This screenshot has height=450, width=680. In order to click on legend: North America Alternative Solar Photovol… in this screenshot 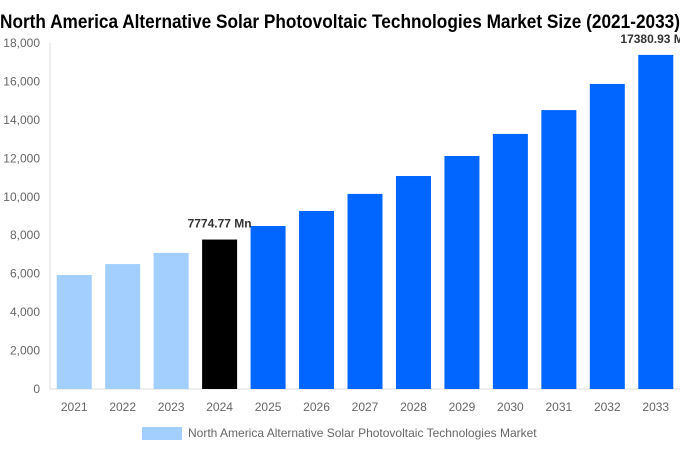, I will do `click(339, 433)`.